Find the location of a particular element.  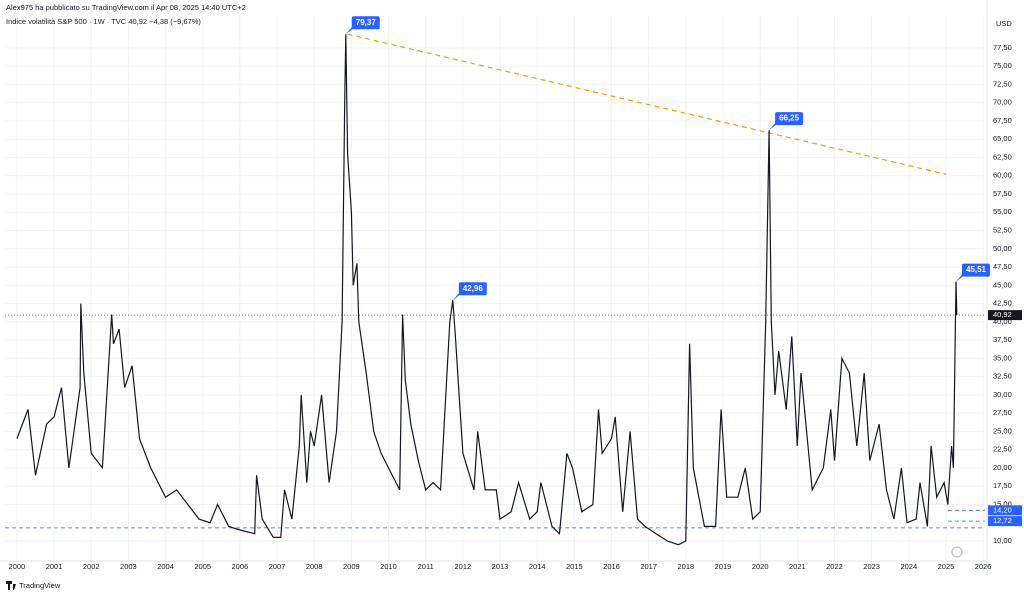

y-tick-label: 65,00 is located at coordinates (1002, 138).